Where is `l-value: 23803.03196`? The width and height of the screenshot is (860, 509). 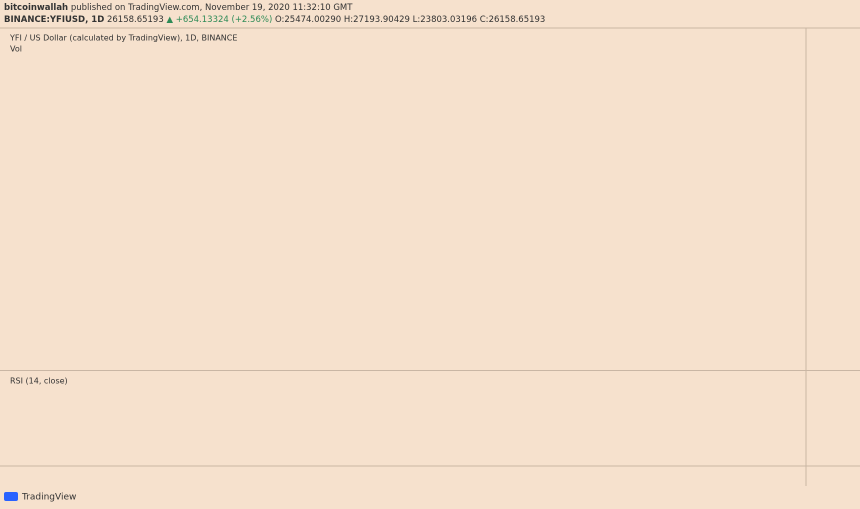
l-value: 23803.03196 is located at coordinates (448, 20).